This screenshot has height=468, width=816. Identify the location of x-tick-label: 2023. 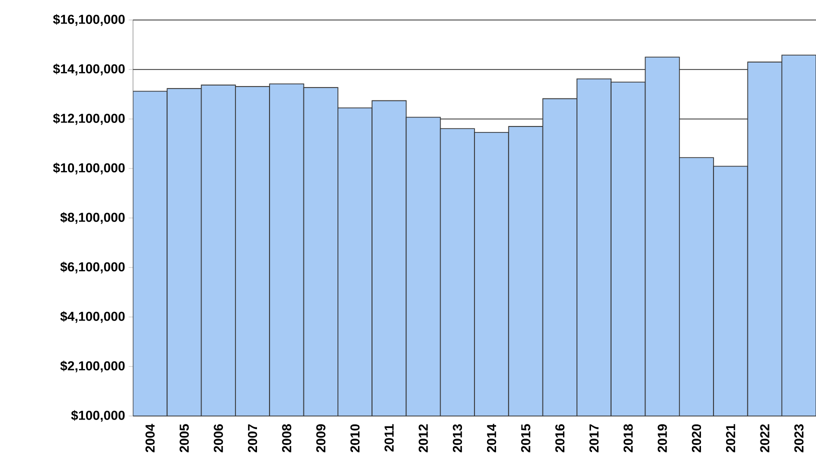
(799, 438).